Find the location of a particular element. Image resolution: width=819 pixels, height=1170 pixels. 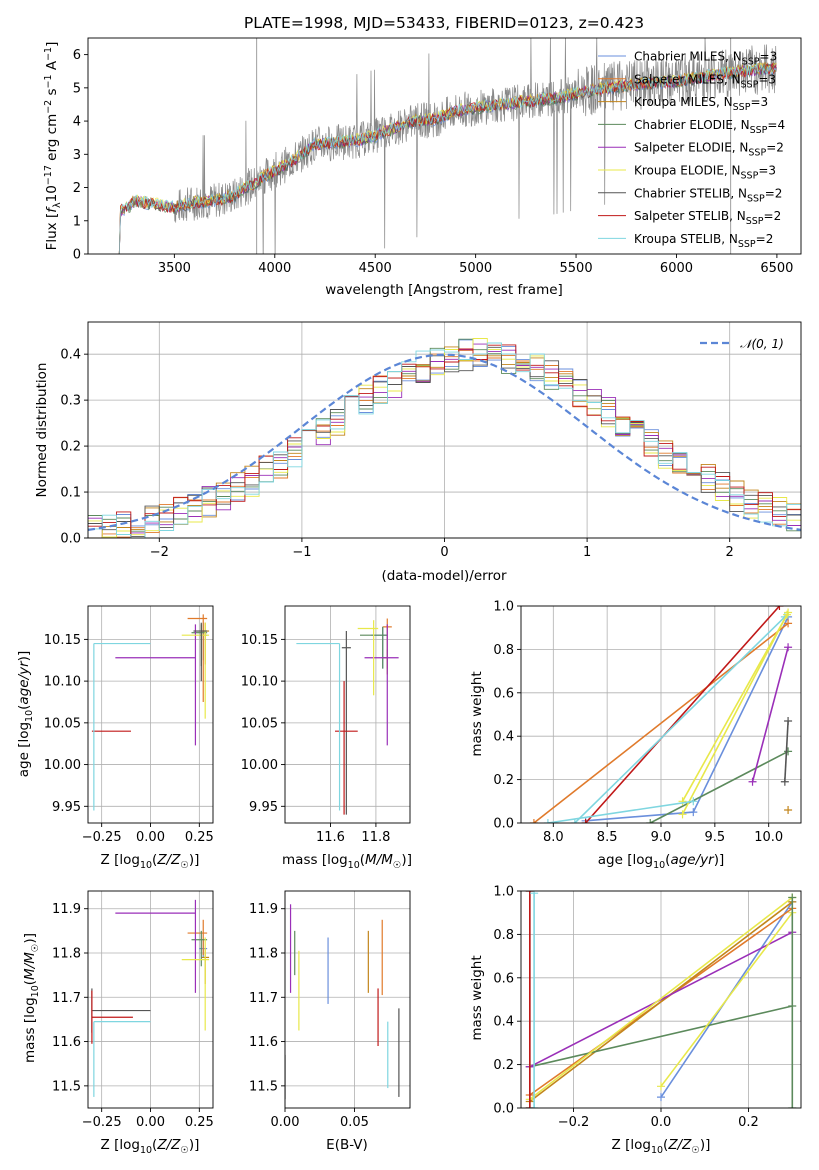

x-axis-label: wavelength [Angstrom, rest frame] is located at coordinates (444, 290).